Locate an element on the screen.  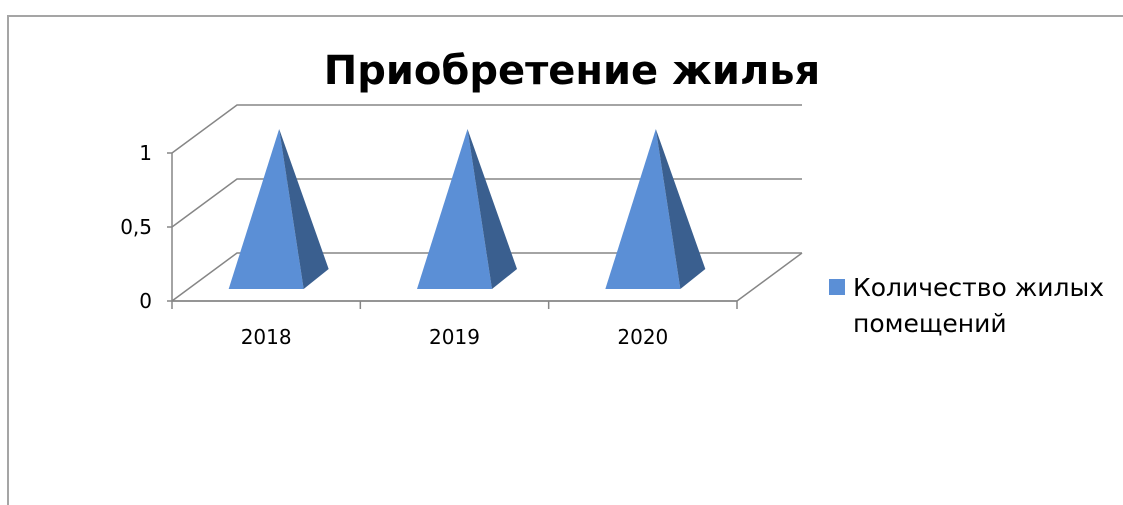
y-tick-label: 0,5 is located at coordinates (136, 227).